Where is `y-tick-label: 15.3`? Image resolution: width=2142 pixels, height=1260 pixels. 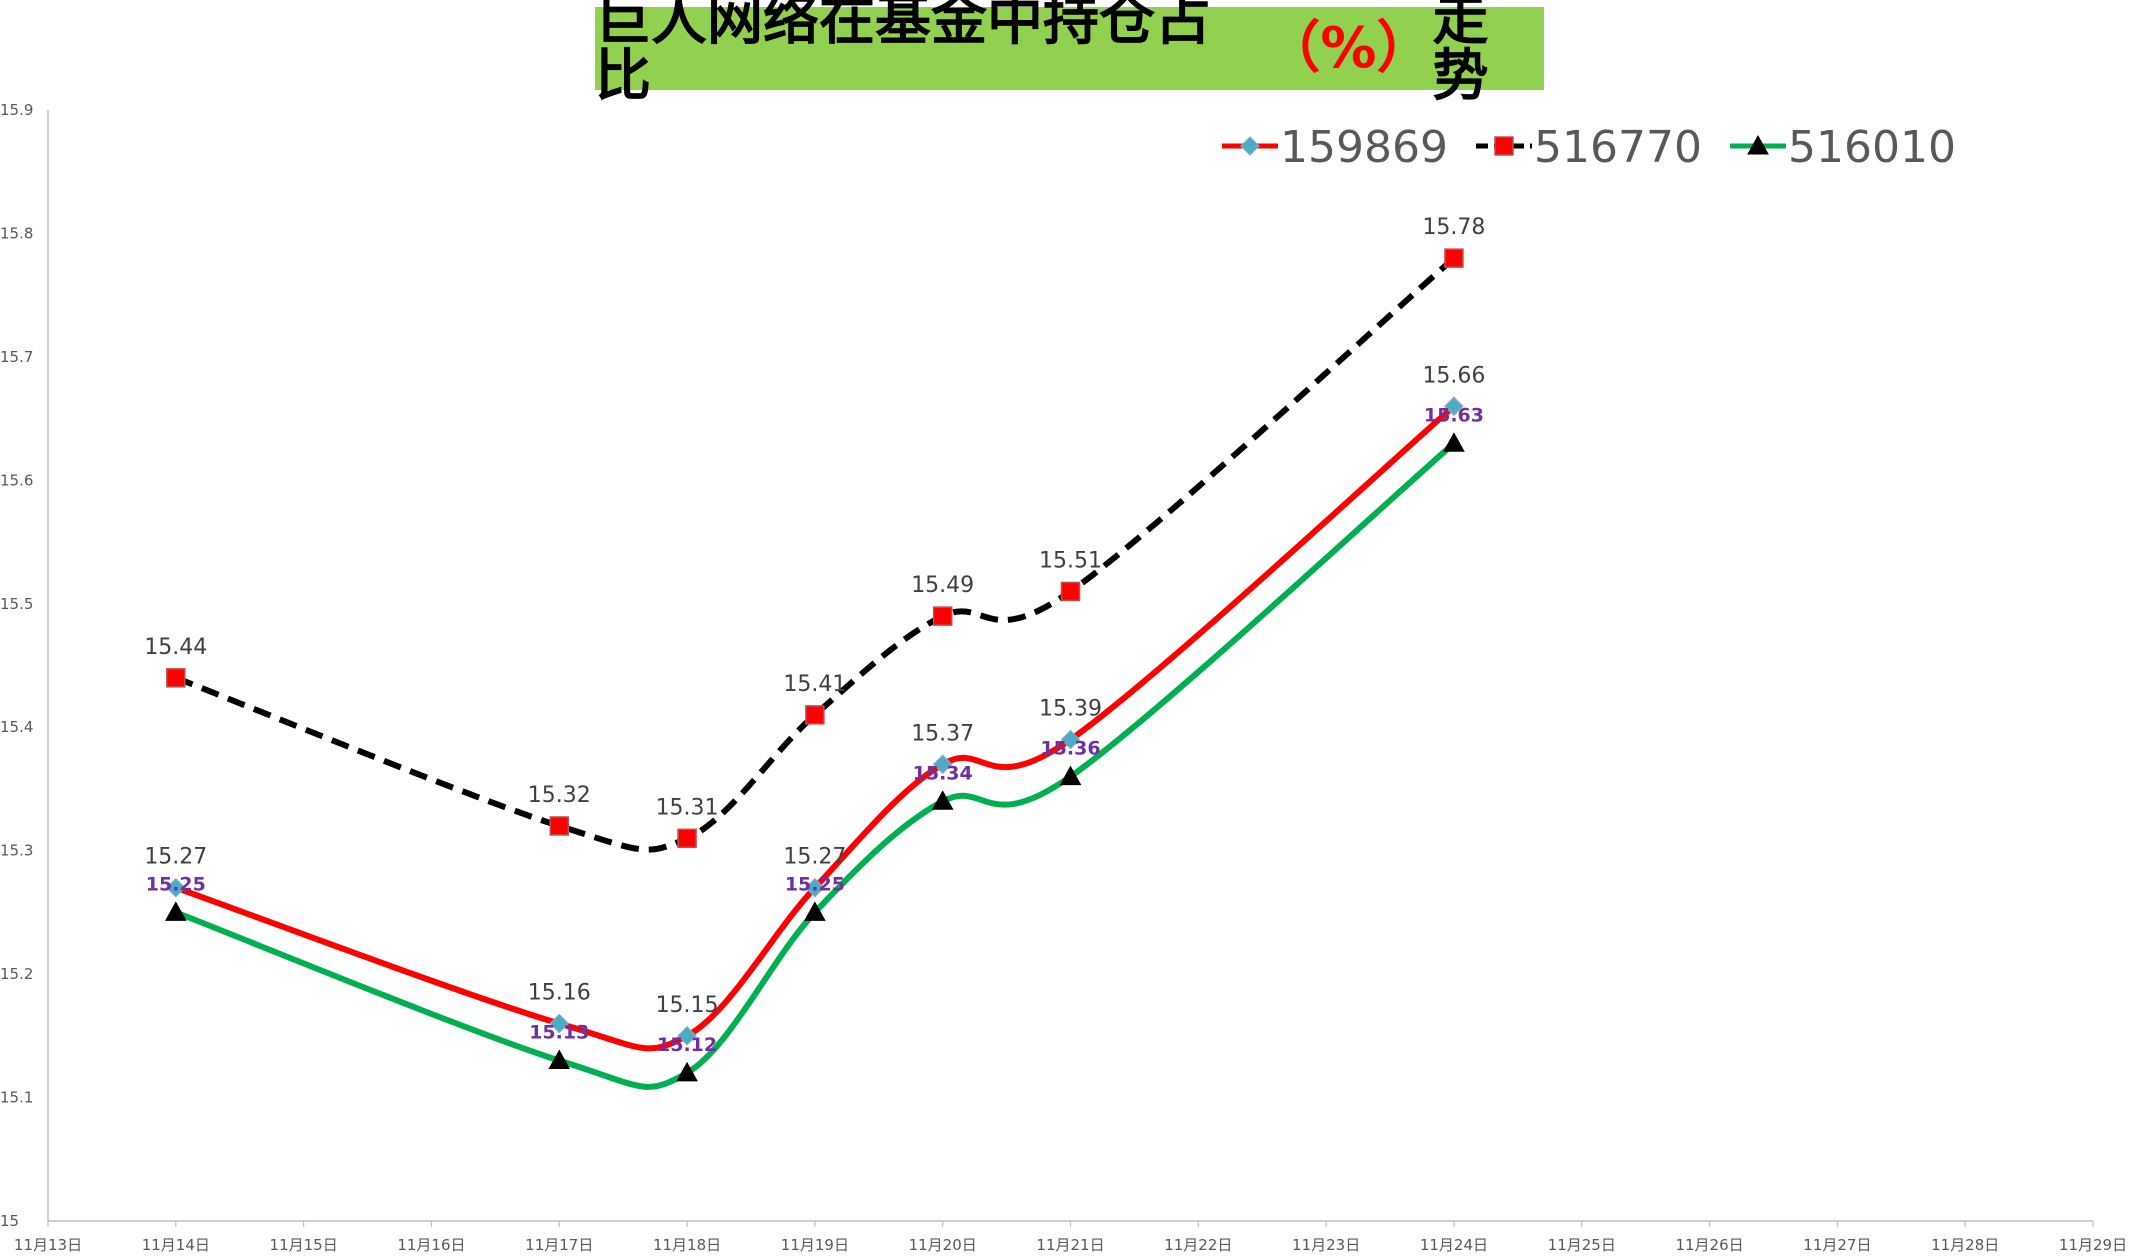 y-tick-label: 15.3 is located at coordinates (16, 851).